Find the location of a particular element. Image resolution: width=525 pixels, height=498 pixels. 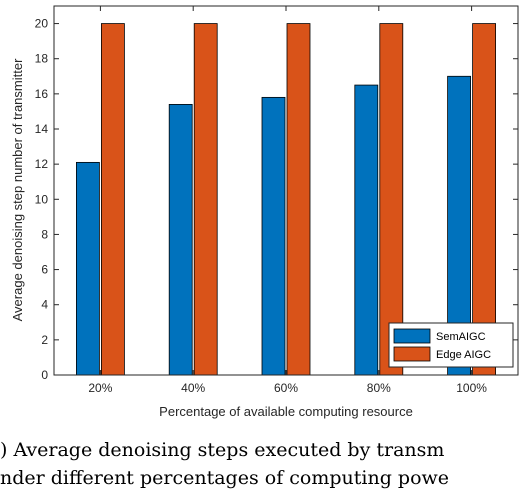

x-tick-label: 80% is located at coordinates (379, 388).